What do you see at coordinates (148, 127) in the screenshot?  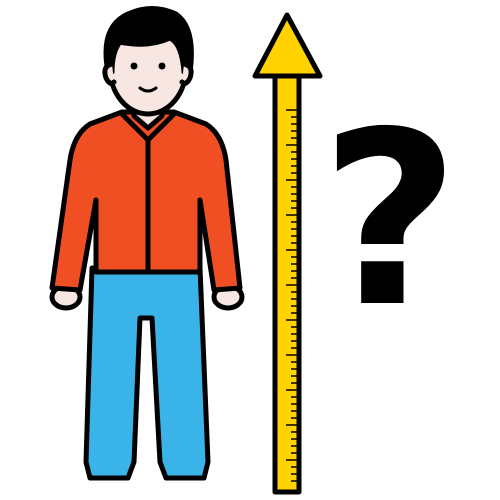 I see `collar` at bounding box center [148, 127].